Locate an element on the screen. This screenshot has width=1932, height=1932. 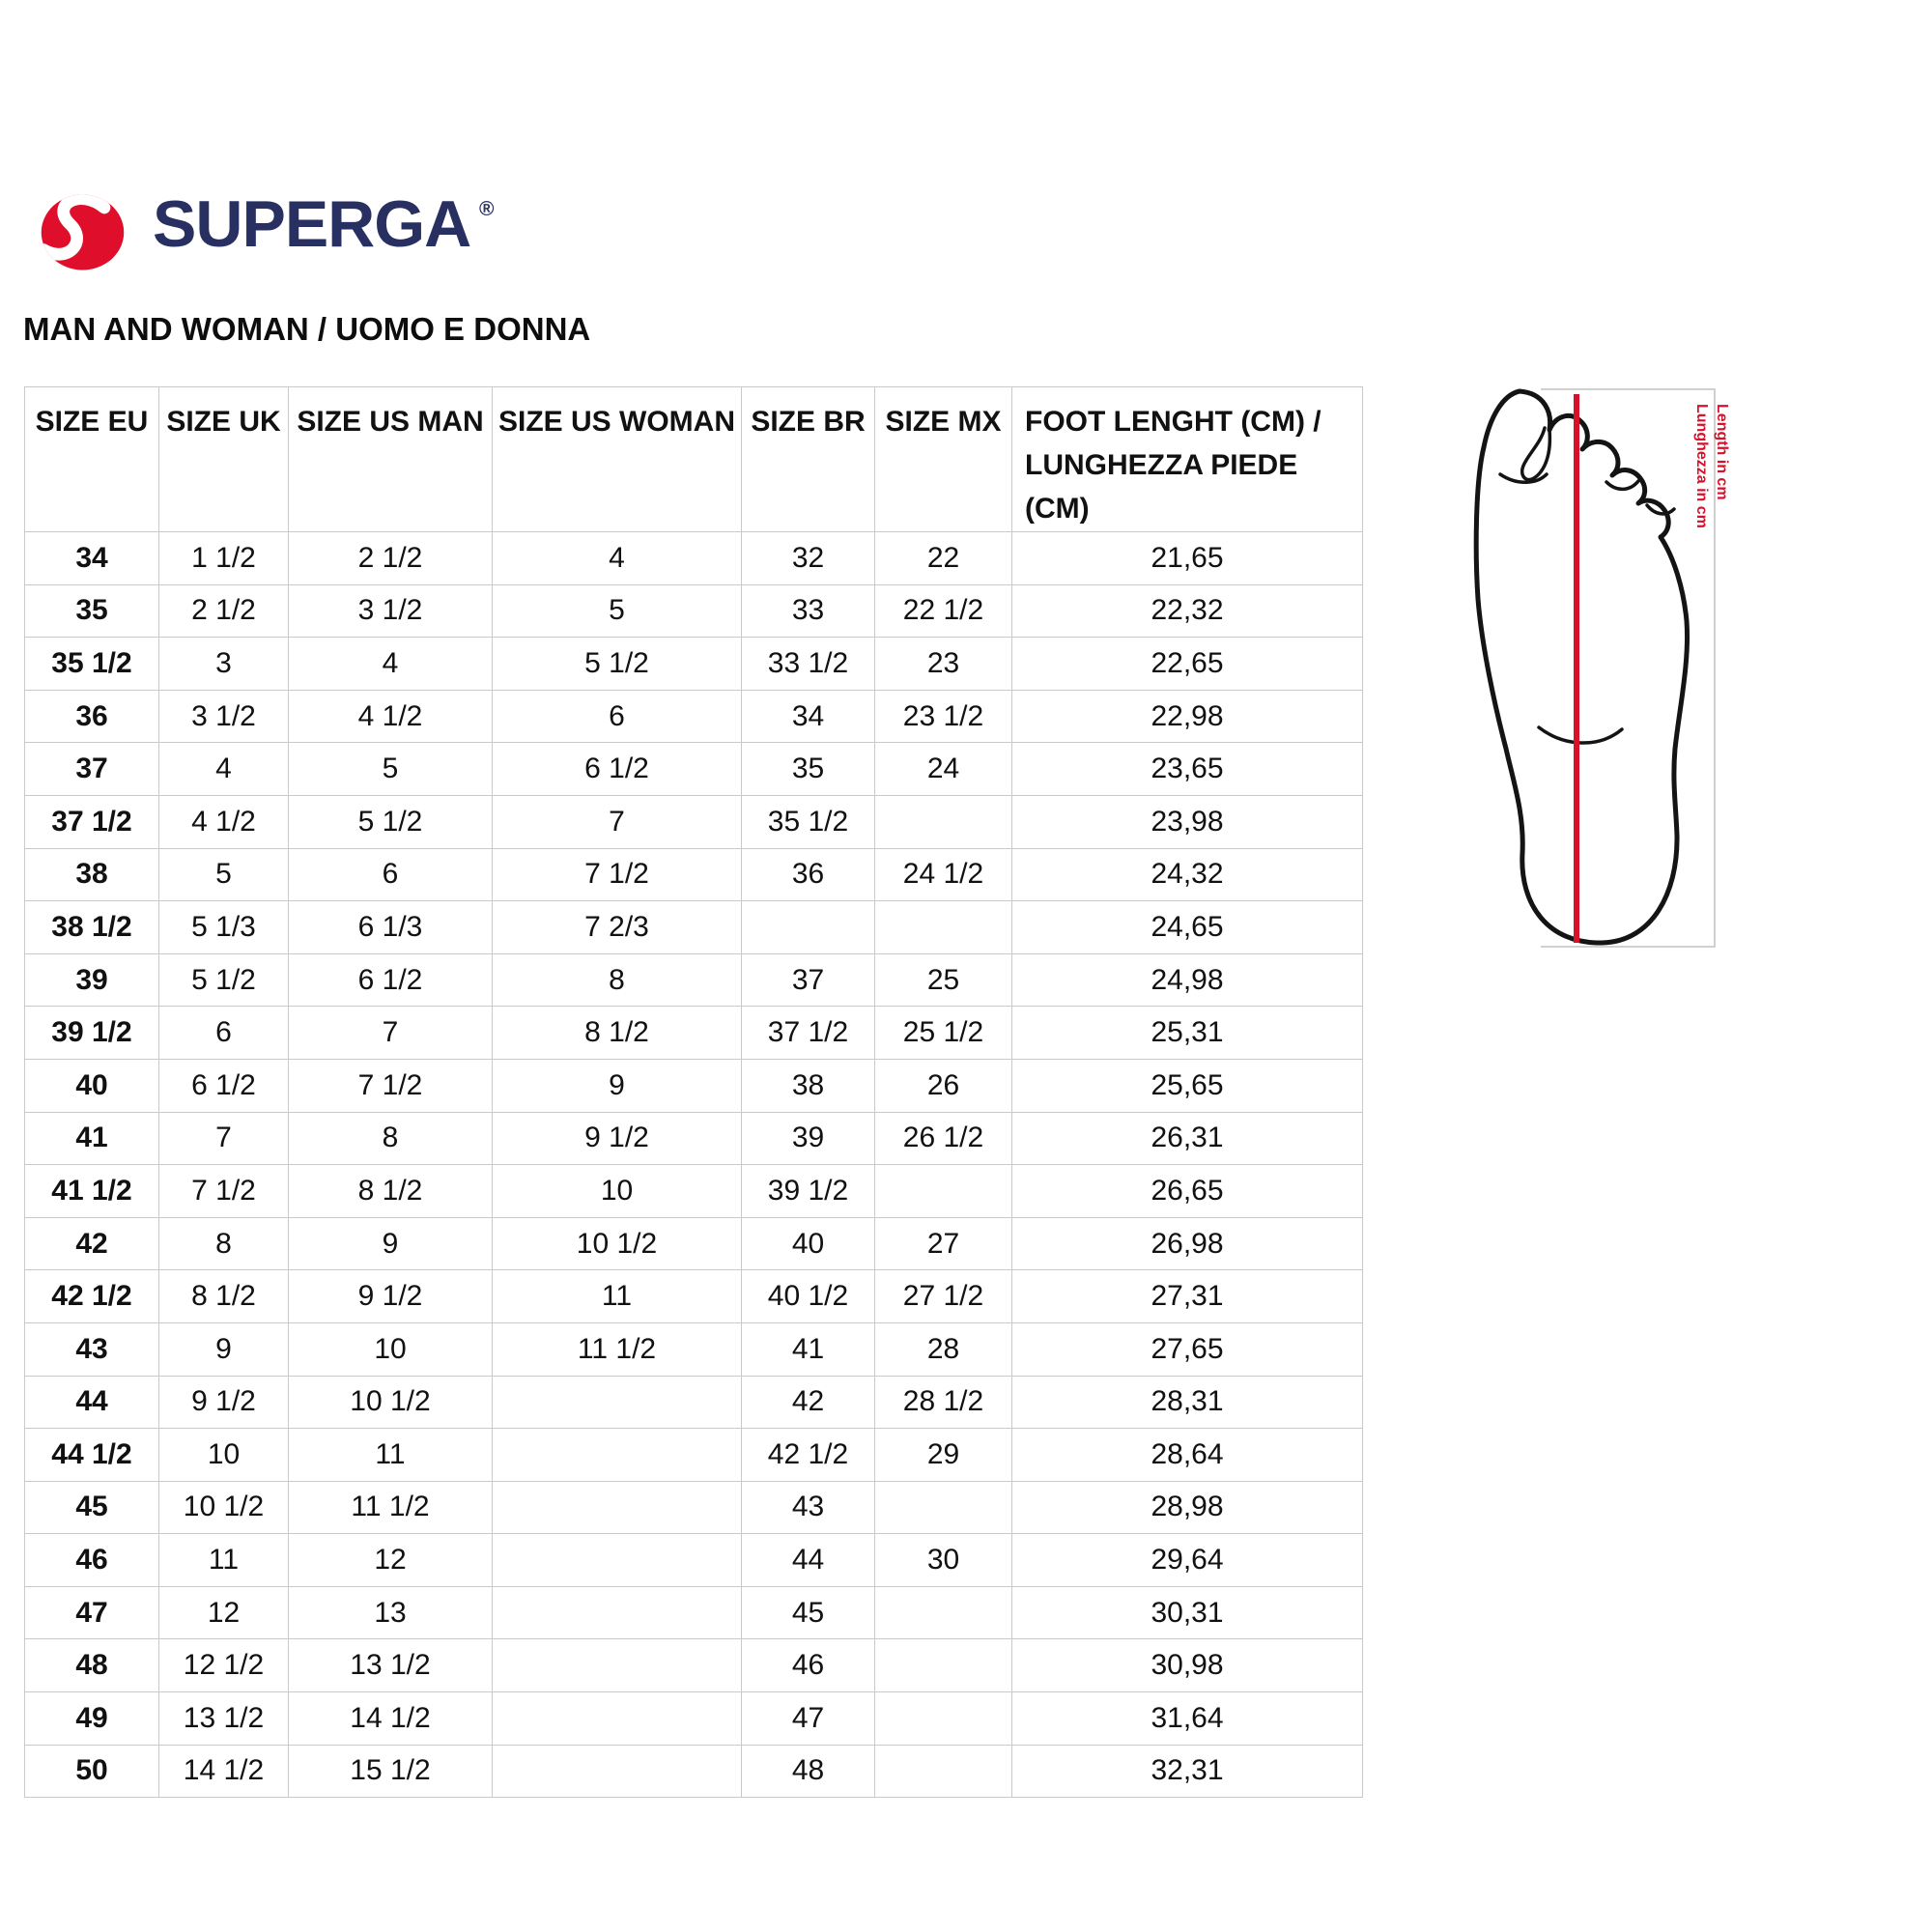
table-row: 50 14 1/2 15 1/2 48 32,31 is located at coordinates (693, 1771).